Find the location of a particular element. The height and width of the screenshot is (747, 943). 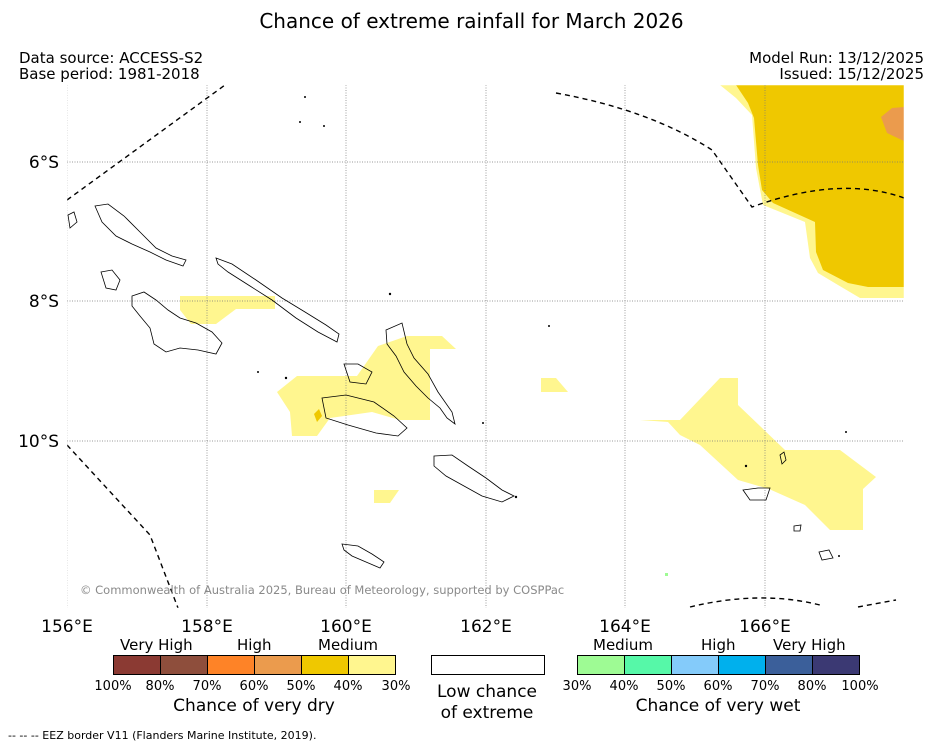

dry-tick: 70% is located at coordinates (207, 686).